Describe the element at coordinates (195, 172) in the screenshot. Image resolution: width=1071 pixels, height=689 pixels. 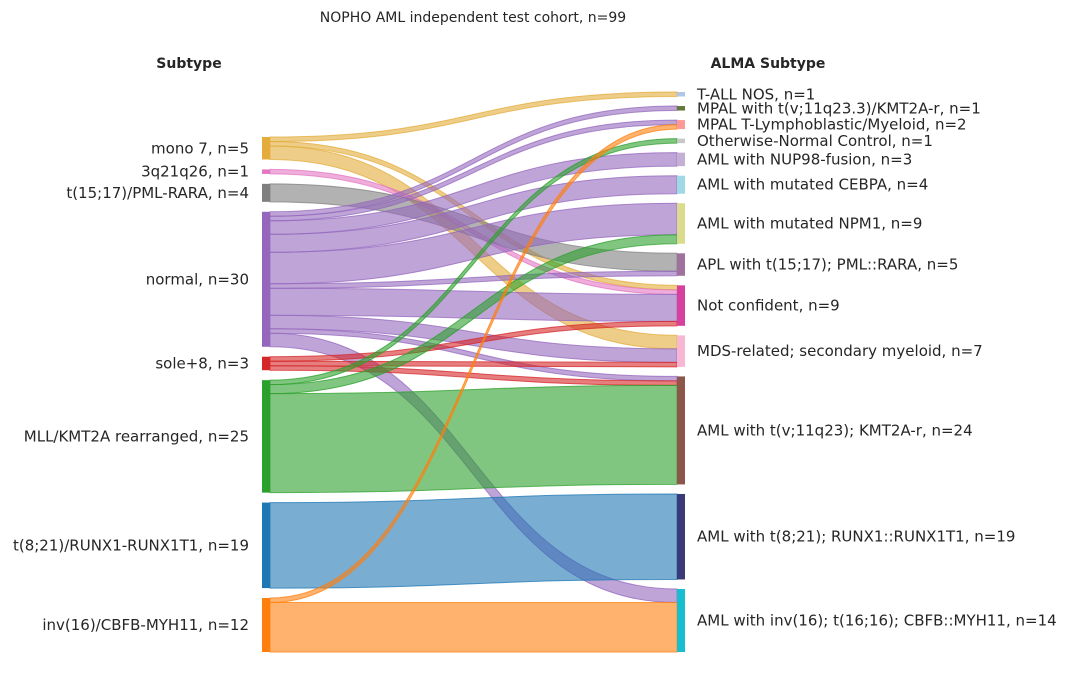
I see `left-node-label-3q21q26: 3q21q26, n=1` at that location.